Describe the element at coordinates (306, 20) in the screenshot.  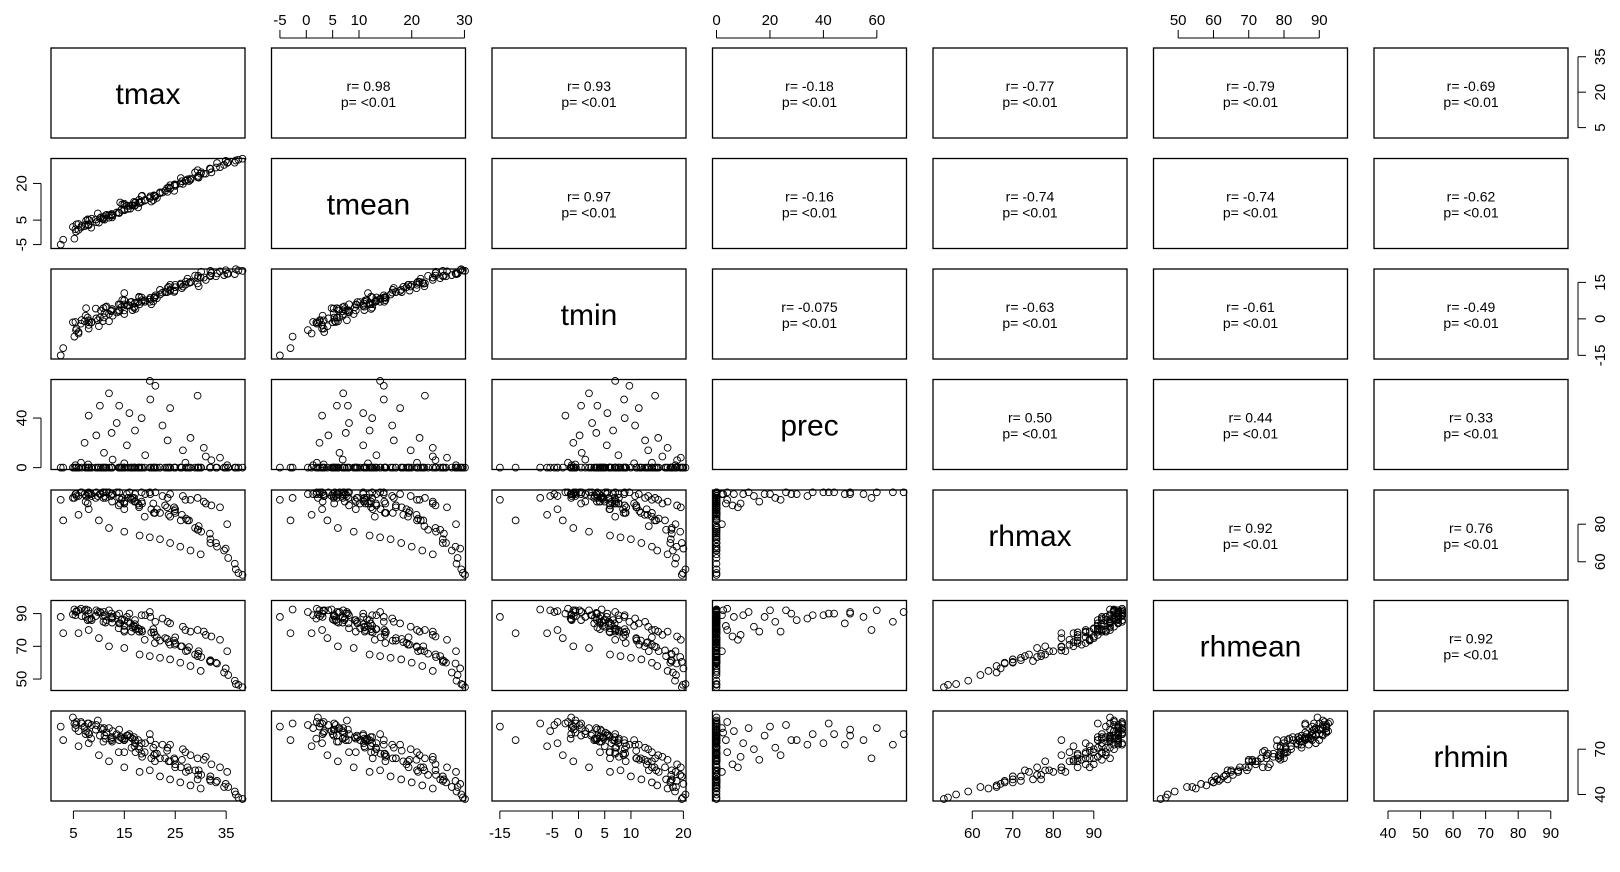
I see `x-tick-label: 0` at that location.